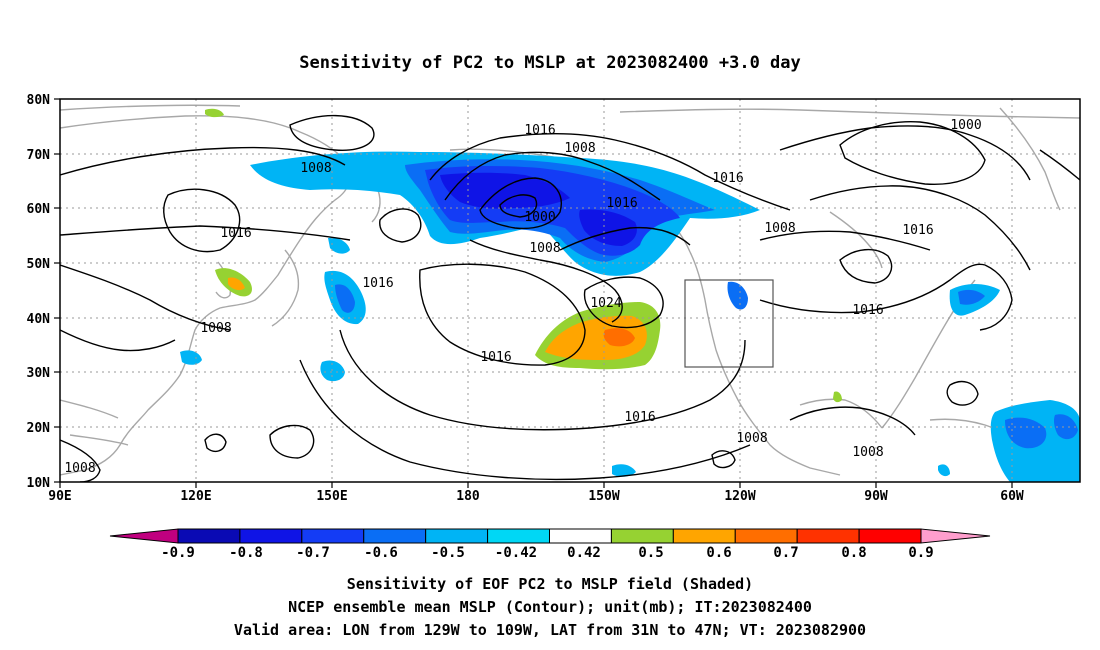 This screenshot has width=1100, height=650. What do you see at coordinates (39, 264) in the screenshot?
I see `lat-label: 50N` at bounding box center [39, 264].